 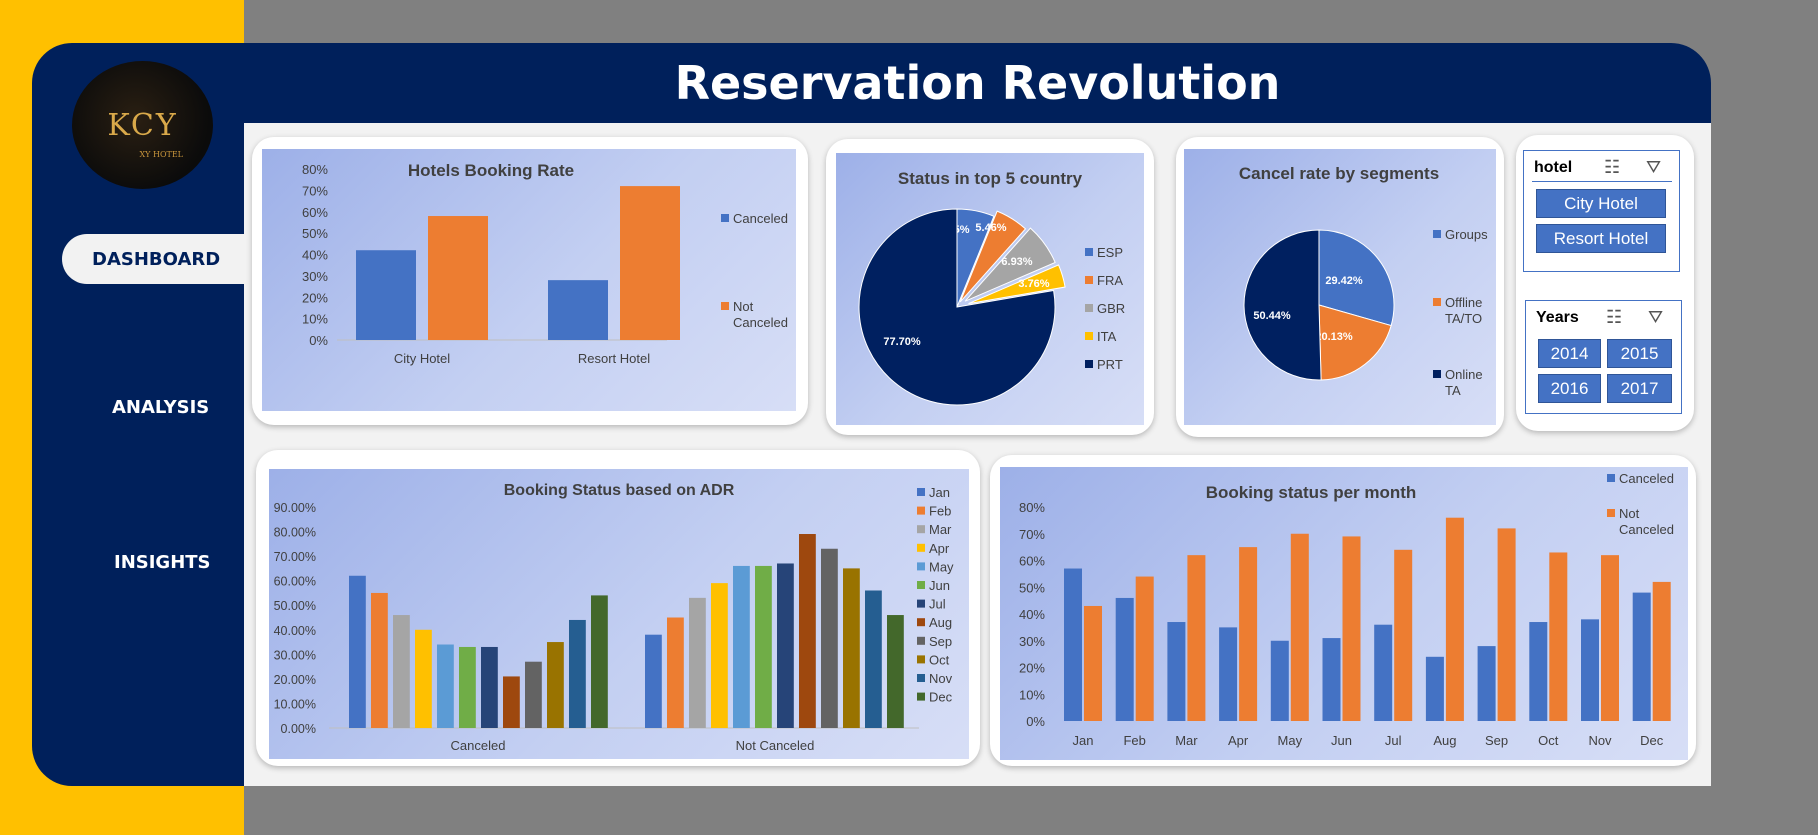 What do you see at coordinates (1110, 252) in the screenshot?
I see `country-legend-esp-label: ESP` at bounding box center [1110, 252].